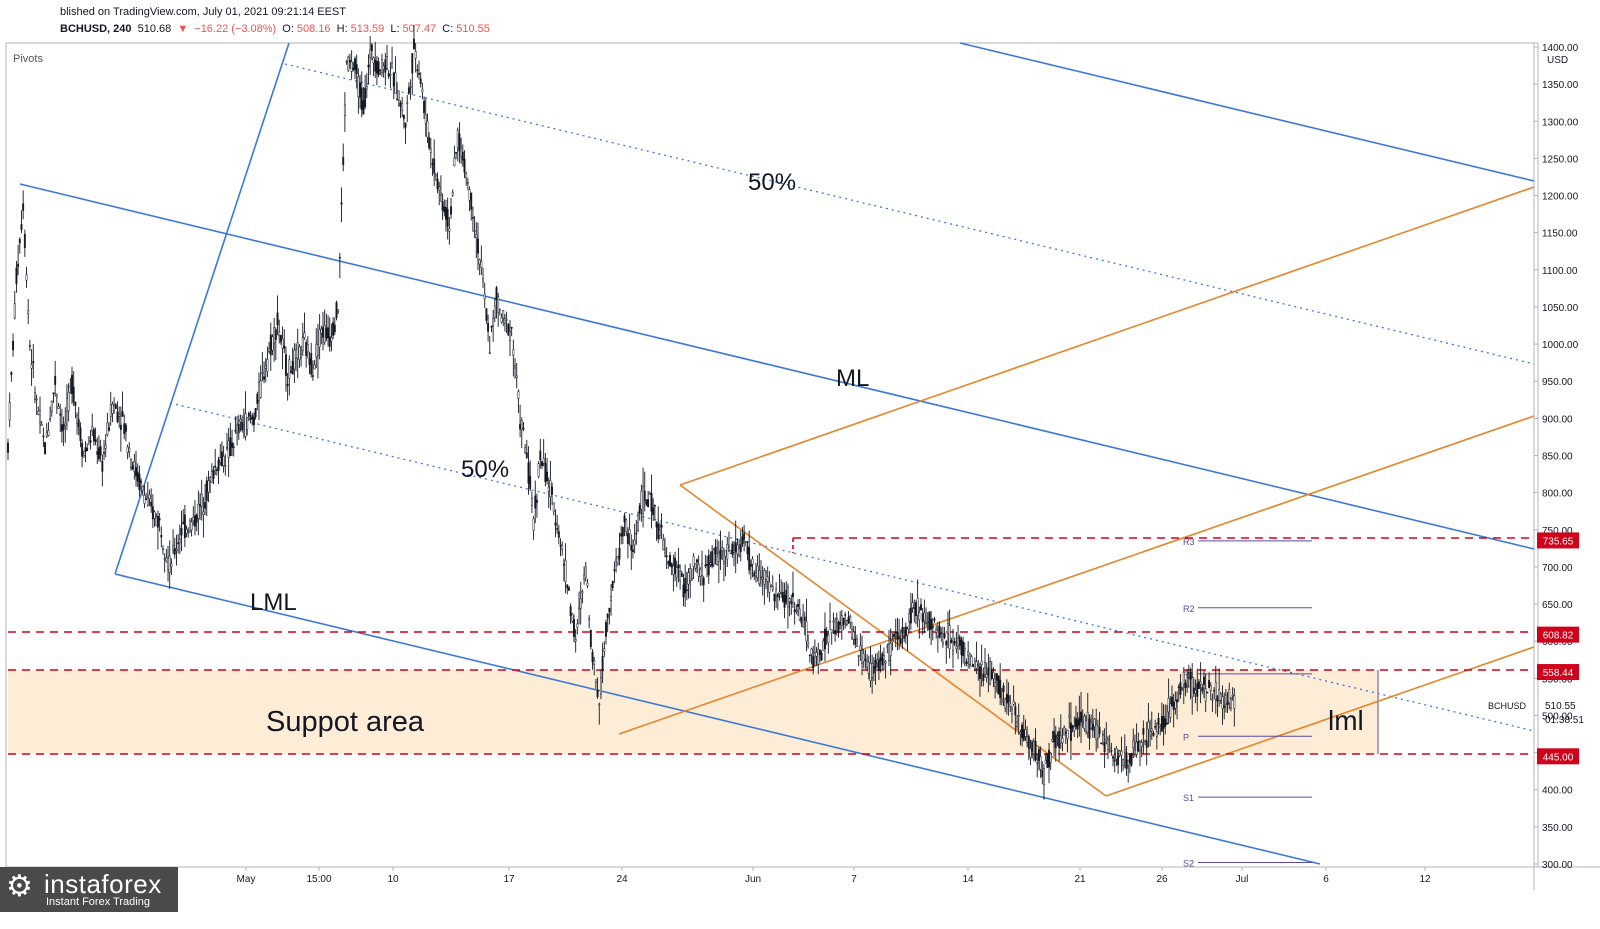 This screenshot has width=1600, height=929. What do you see at coordinates (89, 889) in the screenshot?
I see `instaforex-logo: ⚙ instaforex Instant Forex Trading` at bounding box center [89, 889].